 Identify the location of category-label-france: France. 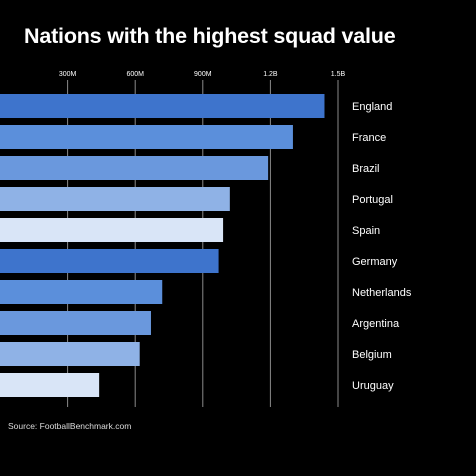
(369, 138).